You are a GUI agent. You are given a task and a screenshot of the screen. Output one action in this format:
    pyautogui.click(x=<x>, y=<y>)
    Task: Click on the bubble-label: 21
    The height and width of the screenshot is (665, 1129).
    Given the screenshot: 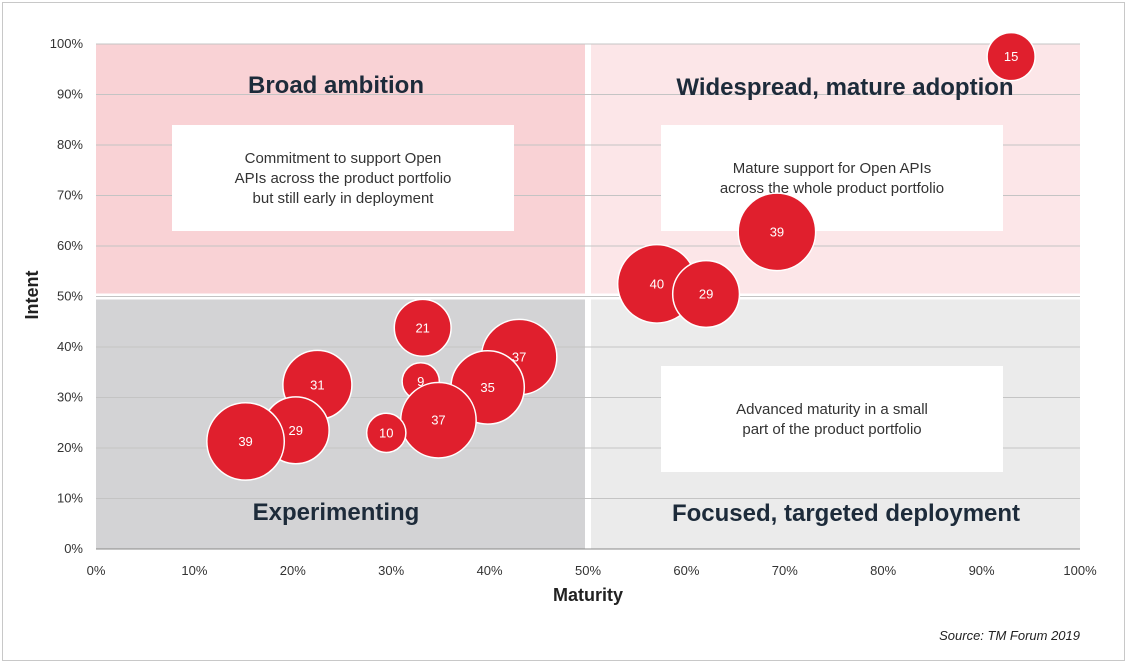 What is the action you would take?
    pyautogui.click(x=422, y=327)
    